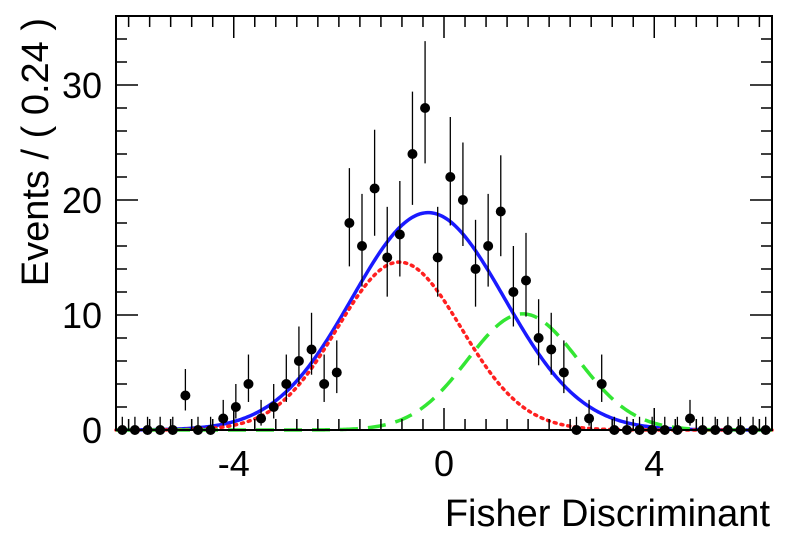 Image resolution: width=796 pixels, height=542 pixels. What do you see at coordinates (92, 430) in the screenshot?
I see `y-tick-label: 0` at bounding box center [92, 430].